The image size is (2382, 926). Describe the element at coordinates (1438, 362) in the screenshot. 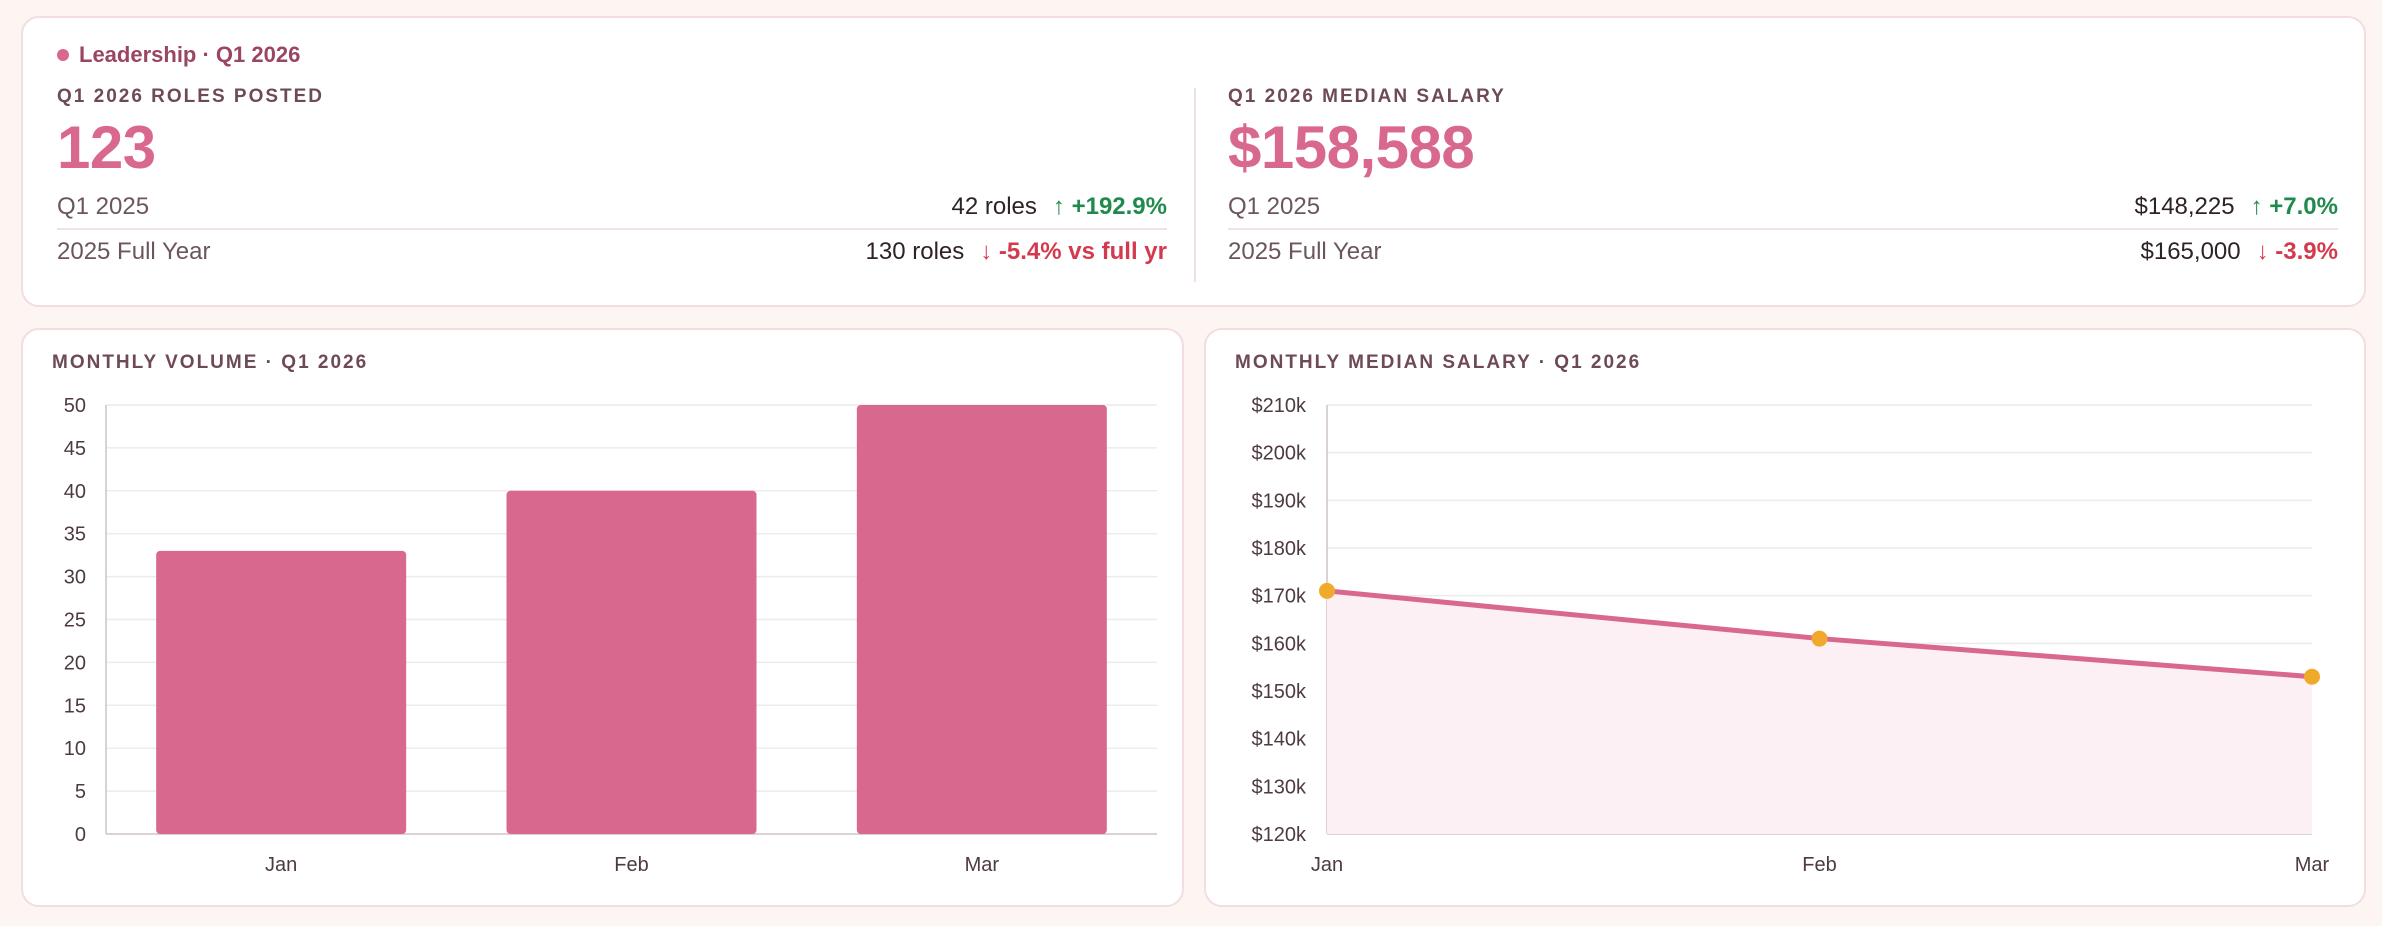

I see `chart-title: MONTHLY MEDIAN SALARY · Q1 2026` at that location.